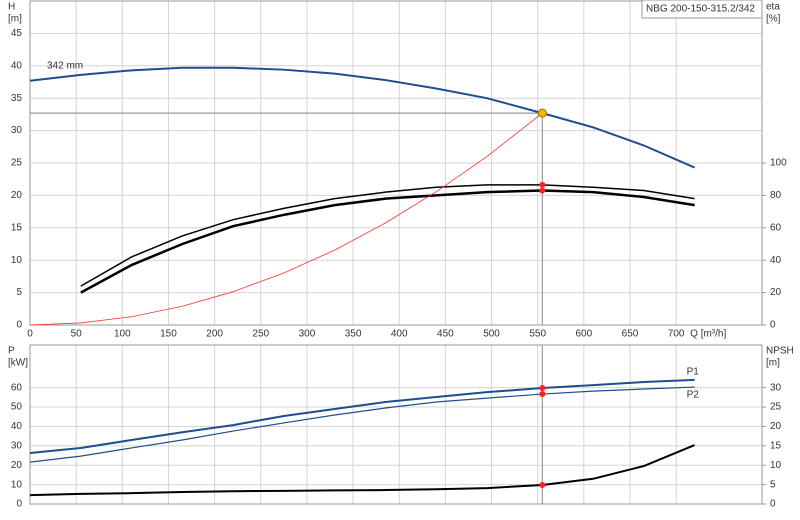 This screenshot has width=800, height=520. What do you see at coordinates (693, 372) in the screenshot?
I see `curve-label: P1` at bounding box center [693, 372].